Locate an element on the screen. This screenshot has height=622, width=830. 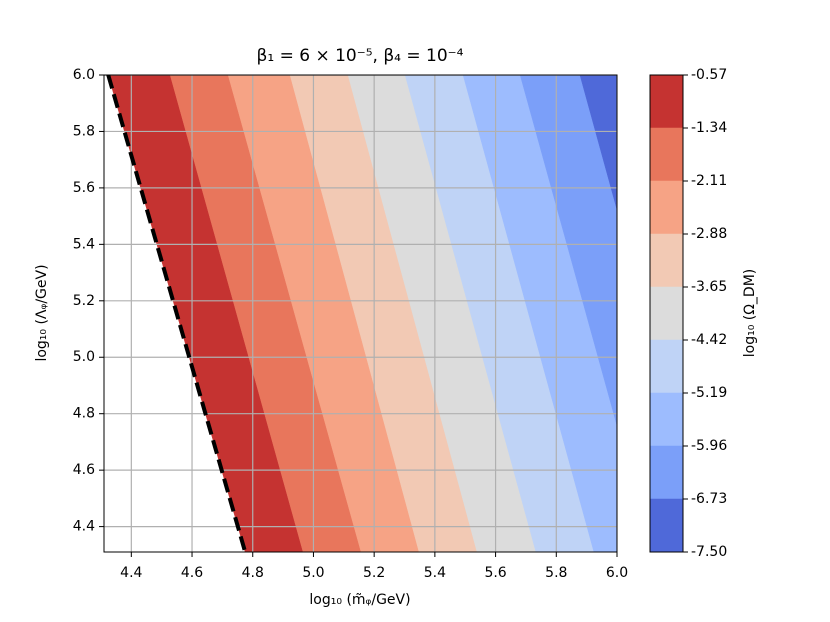
colorbar-frame is located at coordinates (666, 313).